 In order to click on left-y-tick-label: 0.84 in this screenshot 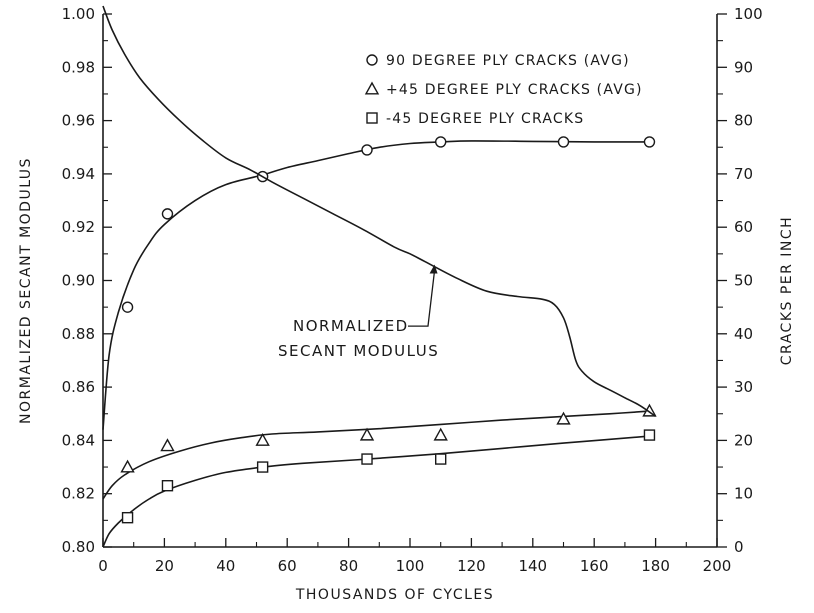, I will do `click(78, 440)`.